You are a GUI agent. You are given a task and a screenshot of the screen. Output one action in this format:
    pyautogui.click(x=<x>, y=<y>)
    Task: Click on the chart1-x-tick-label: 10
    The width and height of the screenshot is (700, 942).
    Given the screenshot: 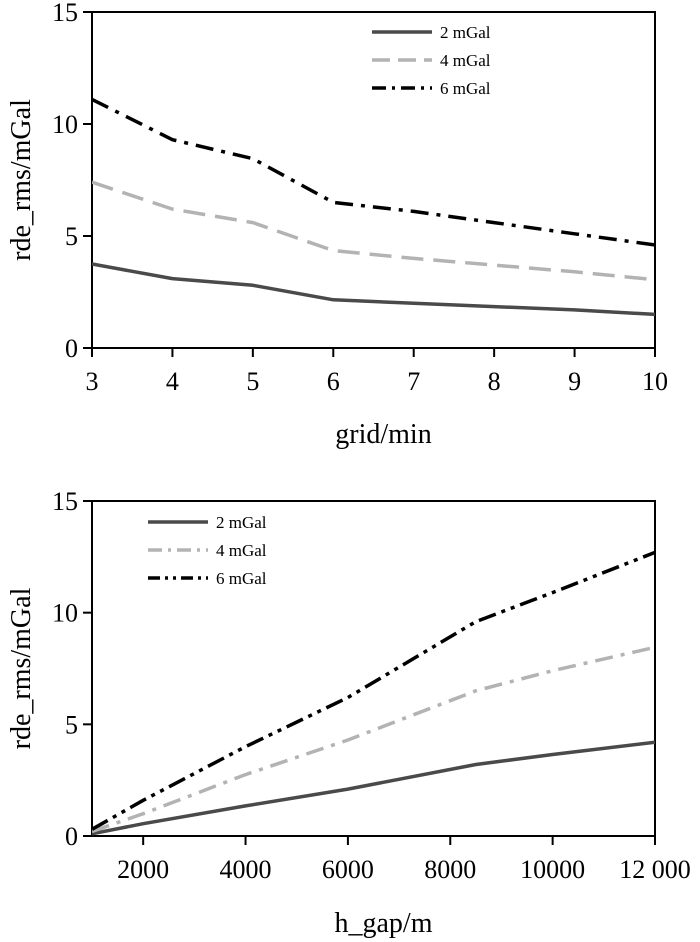 What is the action you would take?
    pyautogui.click(x=655, y=381)
    